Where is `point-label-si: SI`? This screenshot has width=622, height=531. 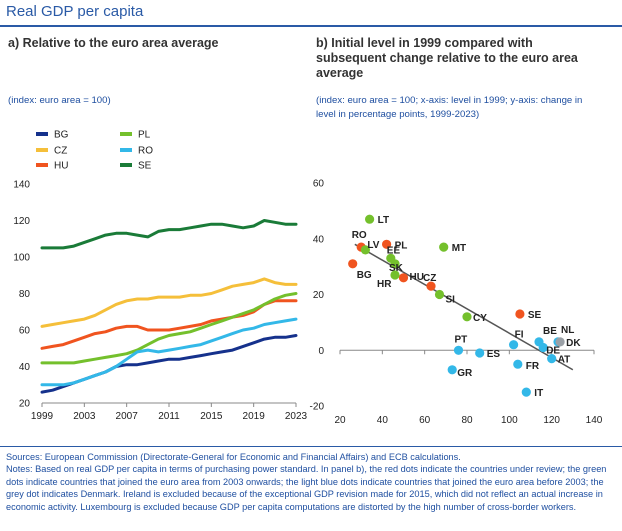 point-label-si: SI is located at coordinates (451, 300).